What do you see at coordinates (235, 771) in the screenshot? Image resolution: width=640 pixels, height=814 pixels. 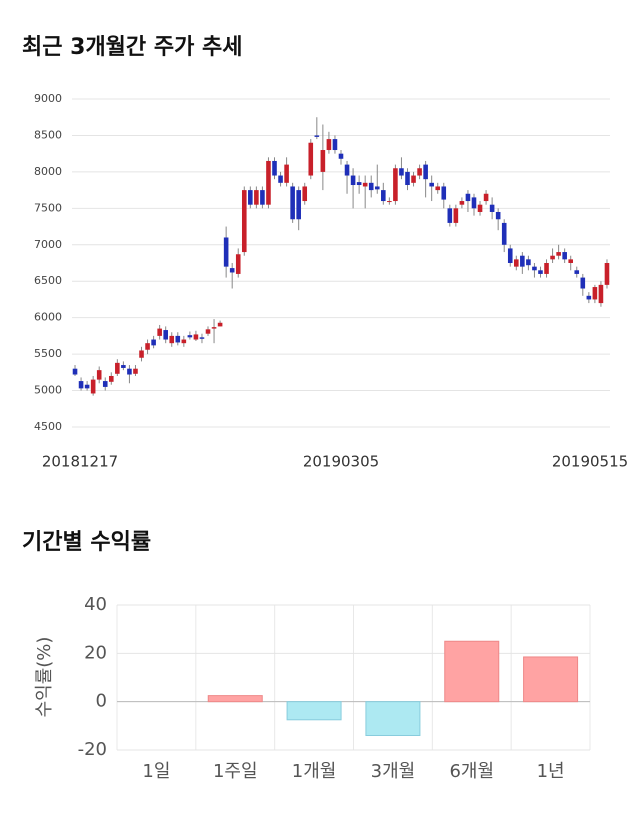 I see `x-tick-label: 1주일` at bounding box center [235, 771].